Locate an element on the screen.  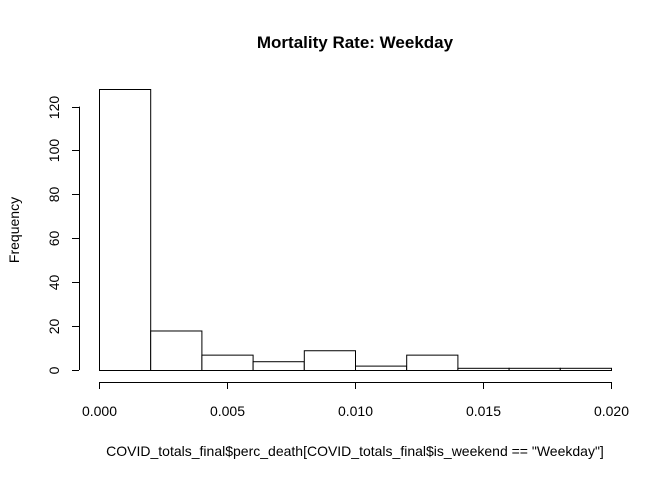
y-tick-label: 100 is located at coordinates (54, 151).